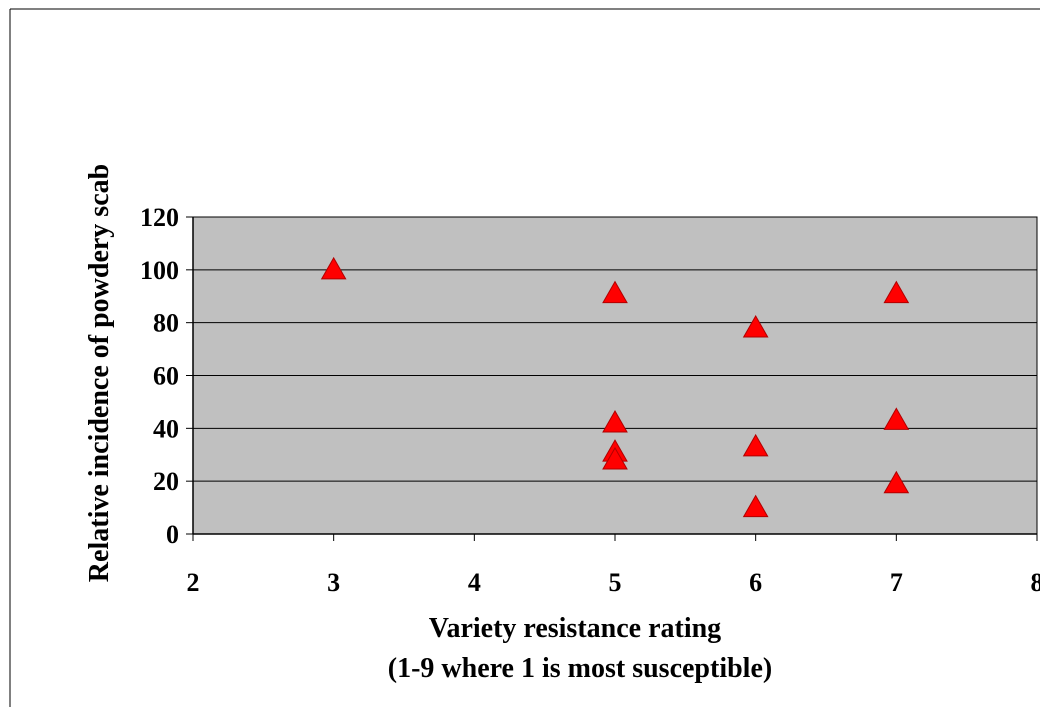  What do you see at coordinates (99, 373) in the screenshot?
I see `y-axis-title: Relative incidence of powdery scab` at bounding box center [99, 373].